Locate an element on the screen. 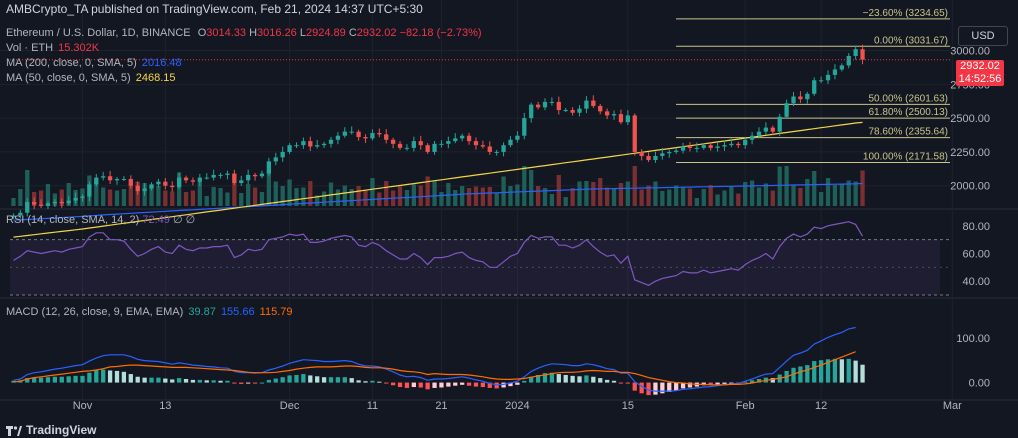  time-axis: Nov 13 Dec 11 21 2024 15 Feb 12 Mar is located at coordinates (517, 406).